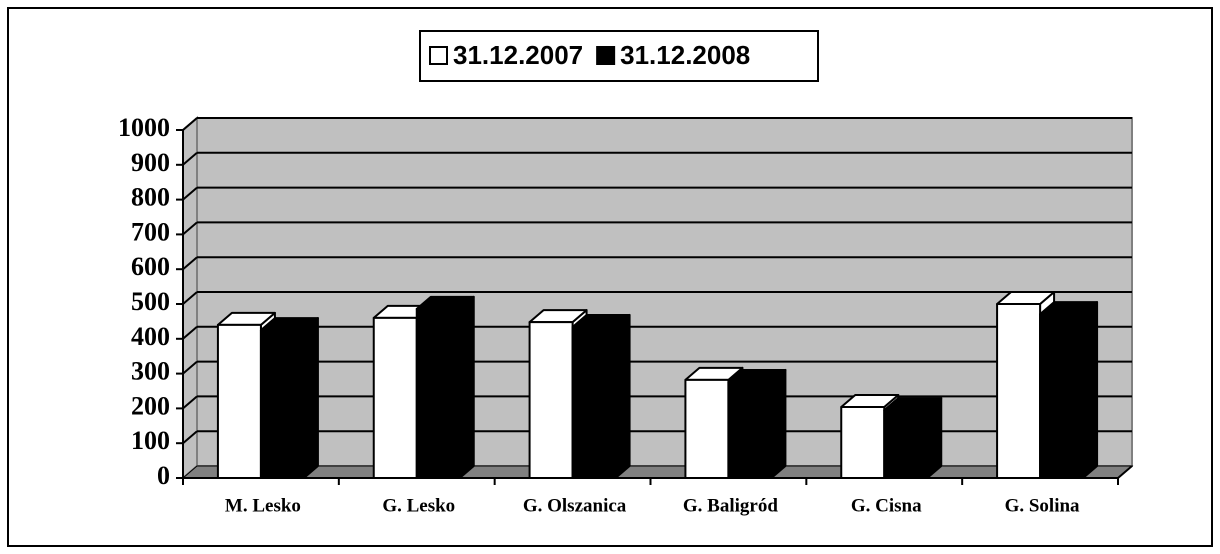 The width and height of the screenshot is (1220, 554). What do you see at coordinates (619, 56) in the screenshot?
I see `legend-box` at bounding box center [619, 56].